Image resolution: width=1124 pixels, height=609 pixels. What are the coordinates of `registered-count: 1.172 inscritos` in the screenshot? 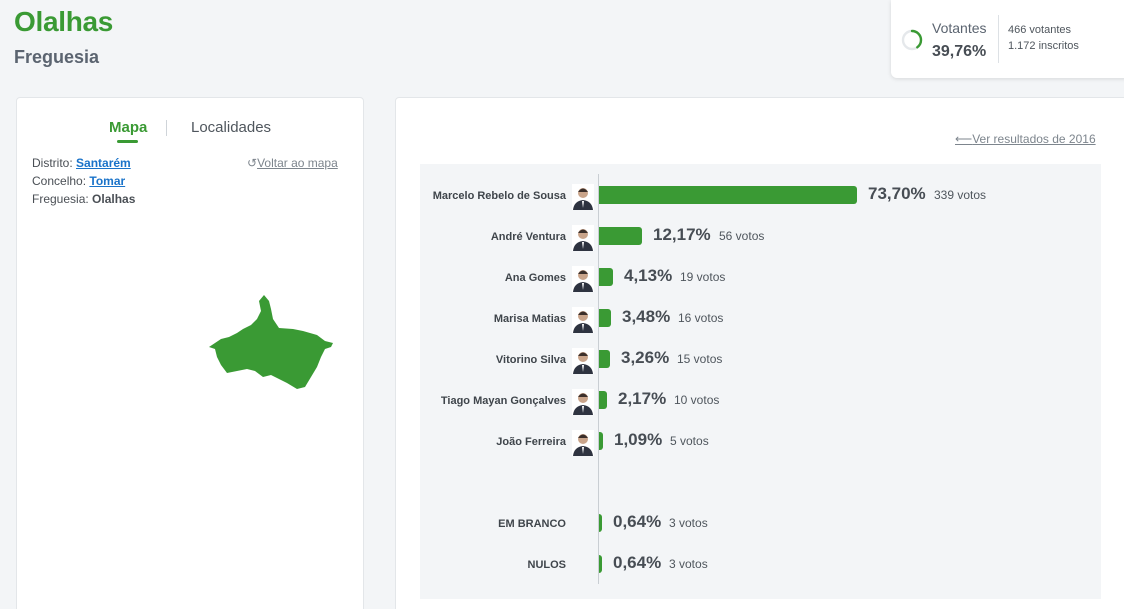 It's located at (1043, 46).